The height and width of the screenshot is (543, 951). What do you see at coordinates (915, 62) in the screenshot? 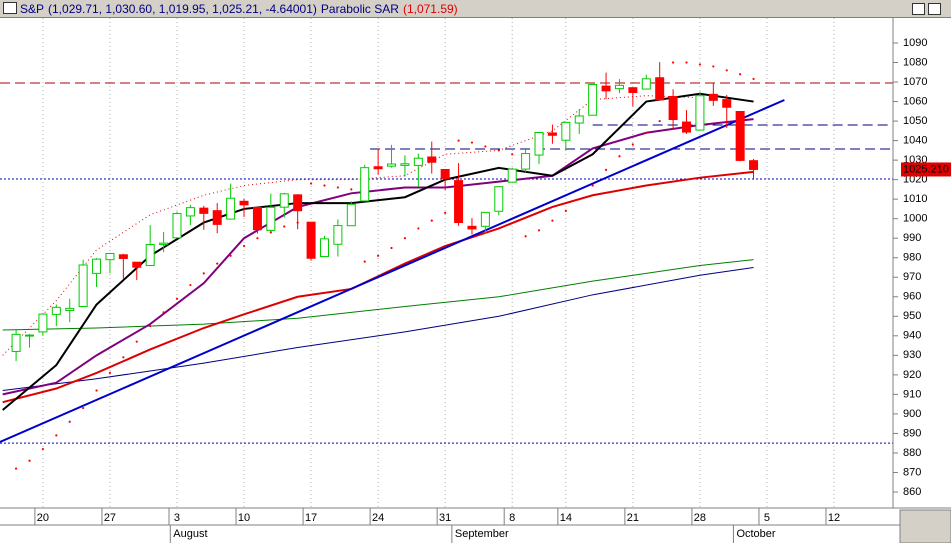
I see `y-tick-label: 1080` at bounding box center [915, 62].